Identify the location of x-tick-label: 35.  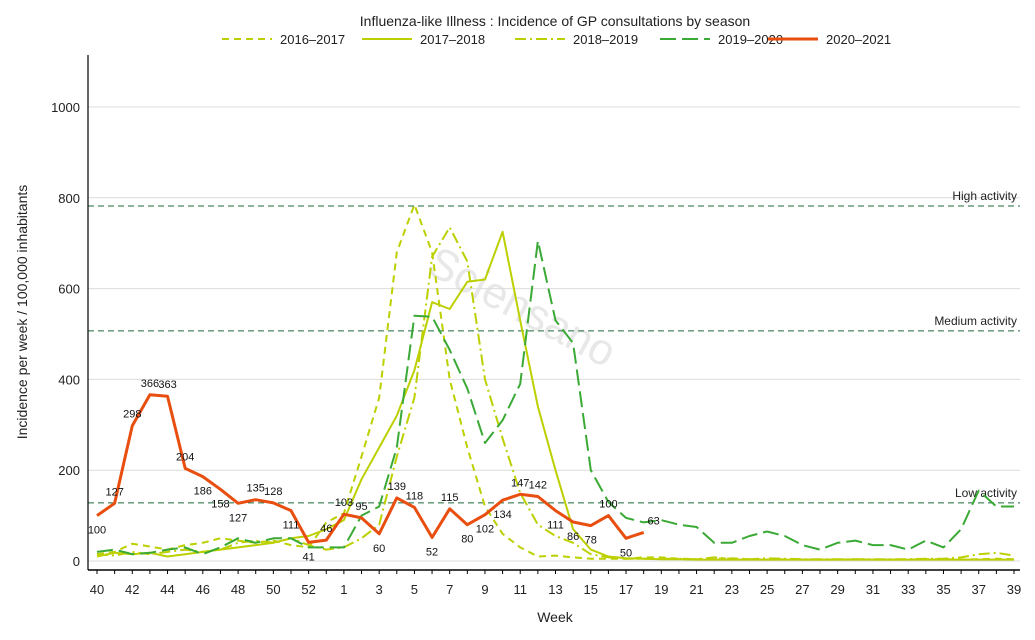
(943, 589).